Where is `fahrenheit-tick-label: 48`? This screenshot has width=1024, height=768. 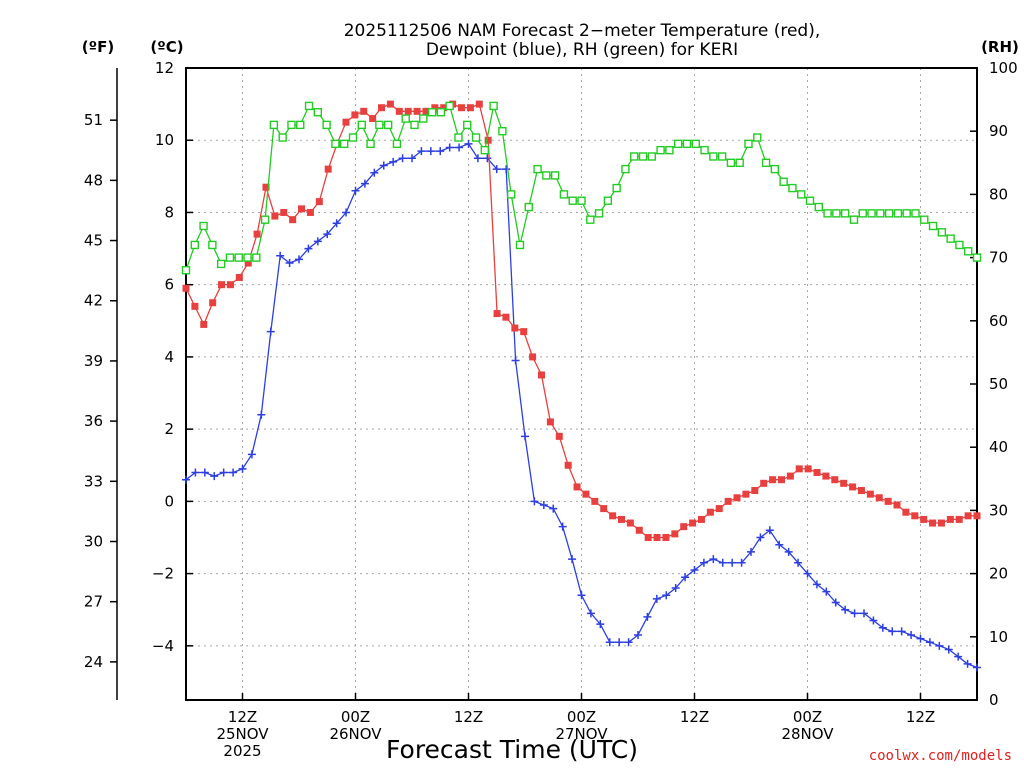 fahrenheit-tick-label: 48 is located at coordinates (93, 180).